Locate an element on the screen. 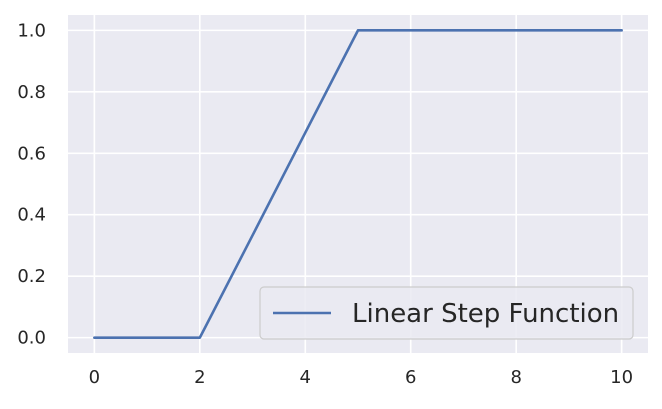  x-tick-label: 4 is located at coordinates (305, 377).